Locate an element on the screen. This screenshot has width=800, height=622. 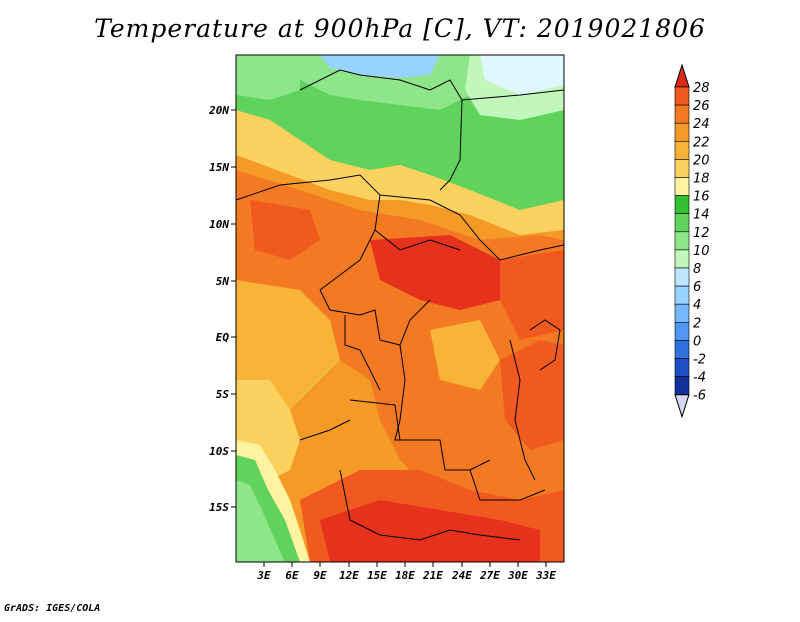
lon-label: 21E is located at coordinates (432, 575).